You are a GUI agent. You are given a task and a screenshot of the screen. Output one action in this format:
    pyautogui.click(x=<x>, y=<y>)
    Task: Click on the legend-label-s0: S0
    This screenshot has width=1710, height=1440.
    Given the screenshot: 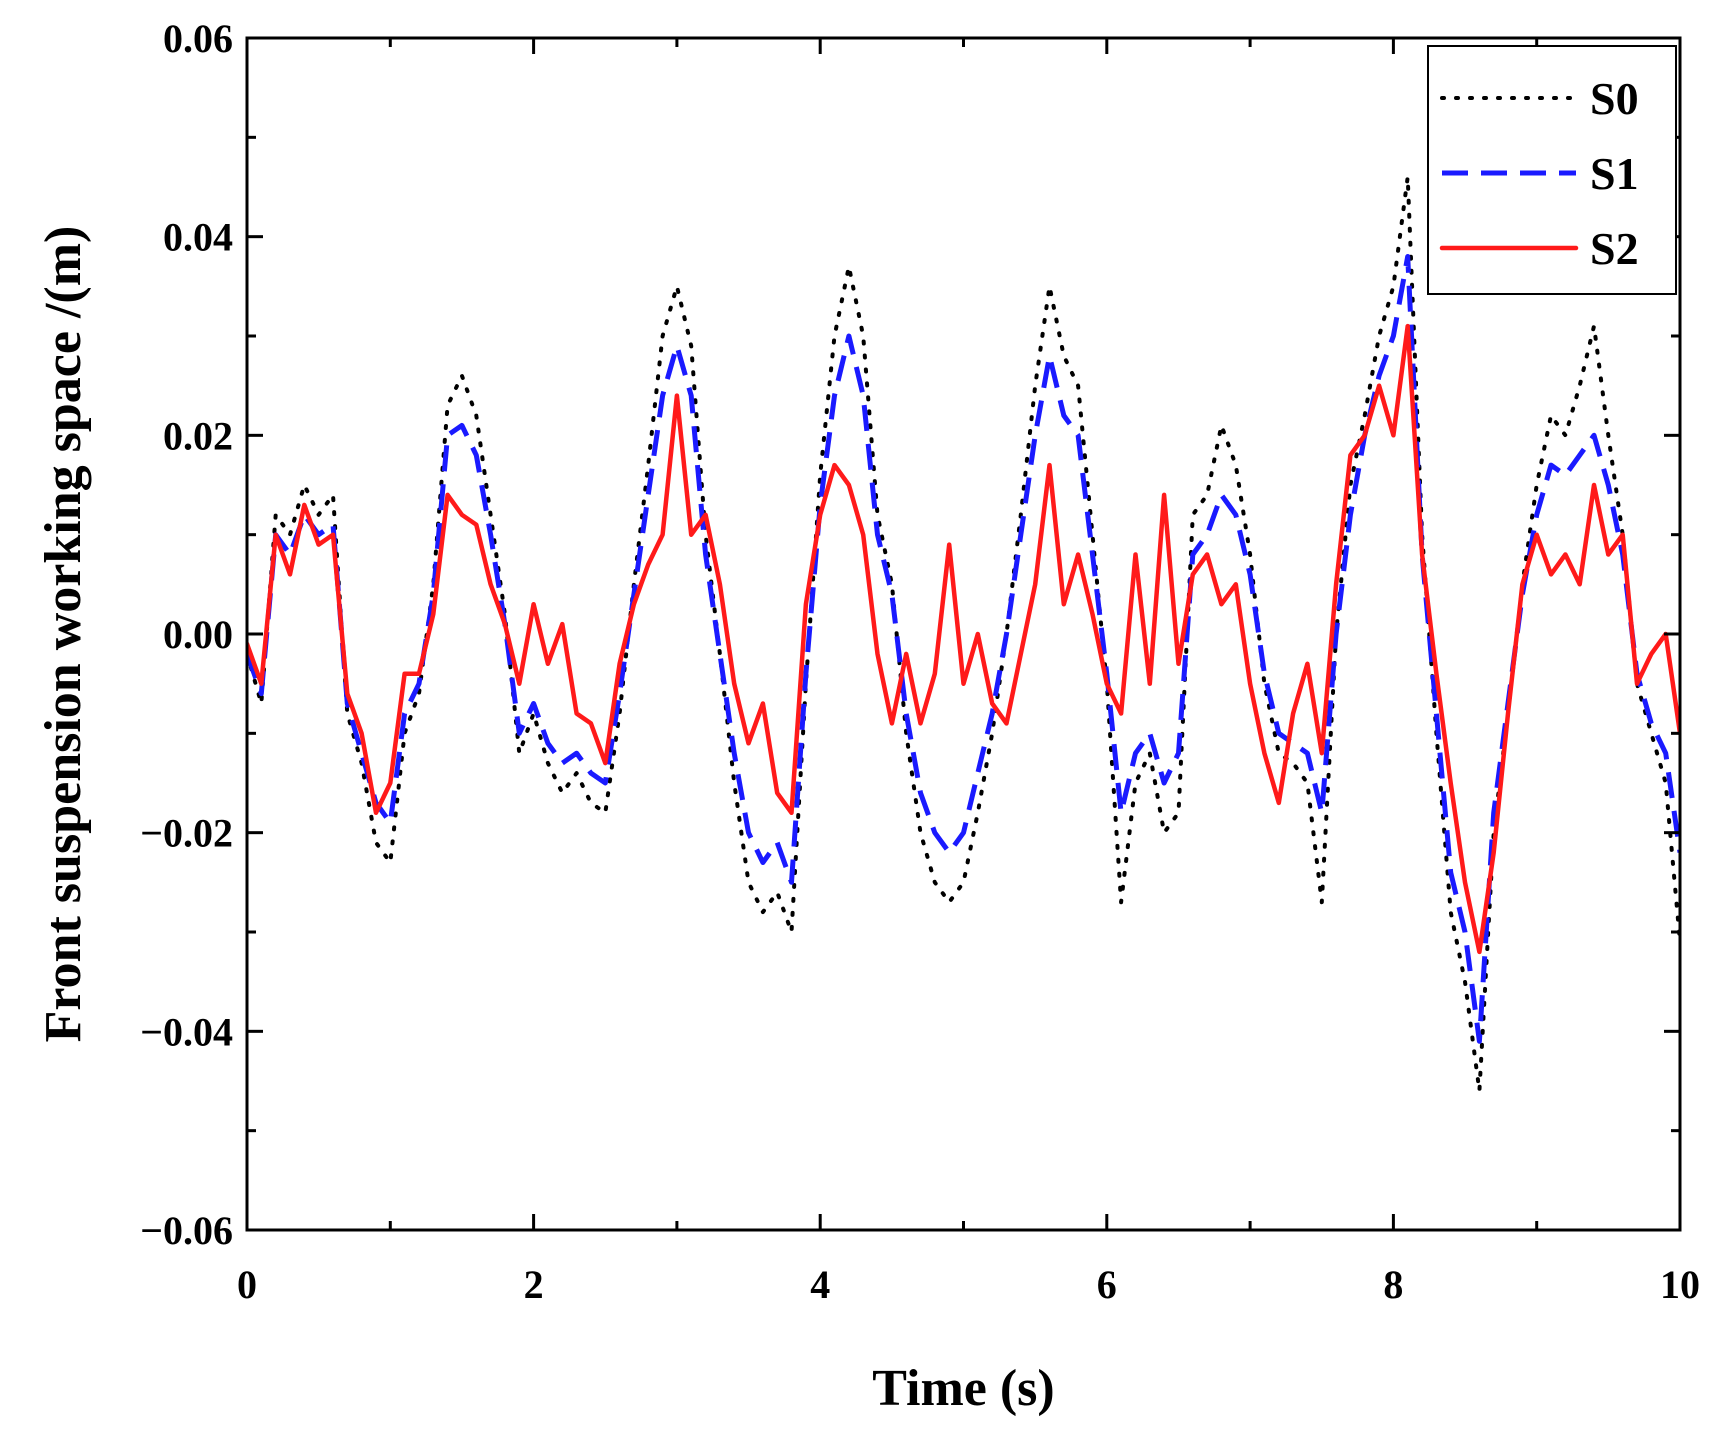 What is the action you would take?
    pyautogui.click(x=1614, y=98)
    